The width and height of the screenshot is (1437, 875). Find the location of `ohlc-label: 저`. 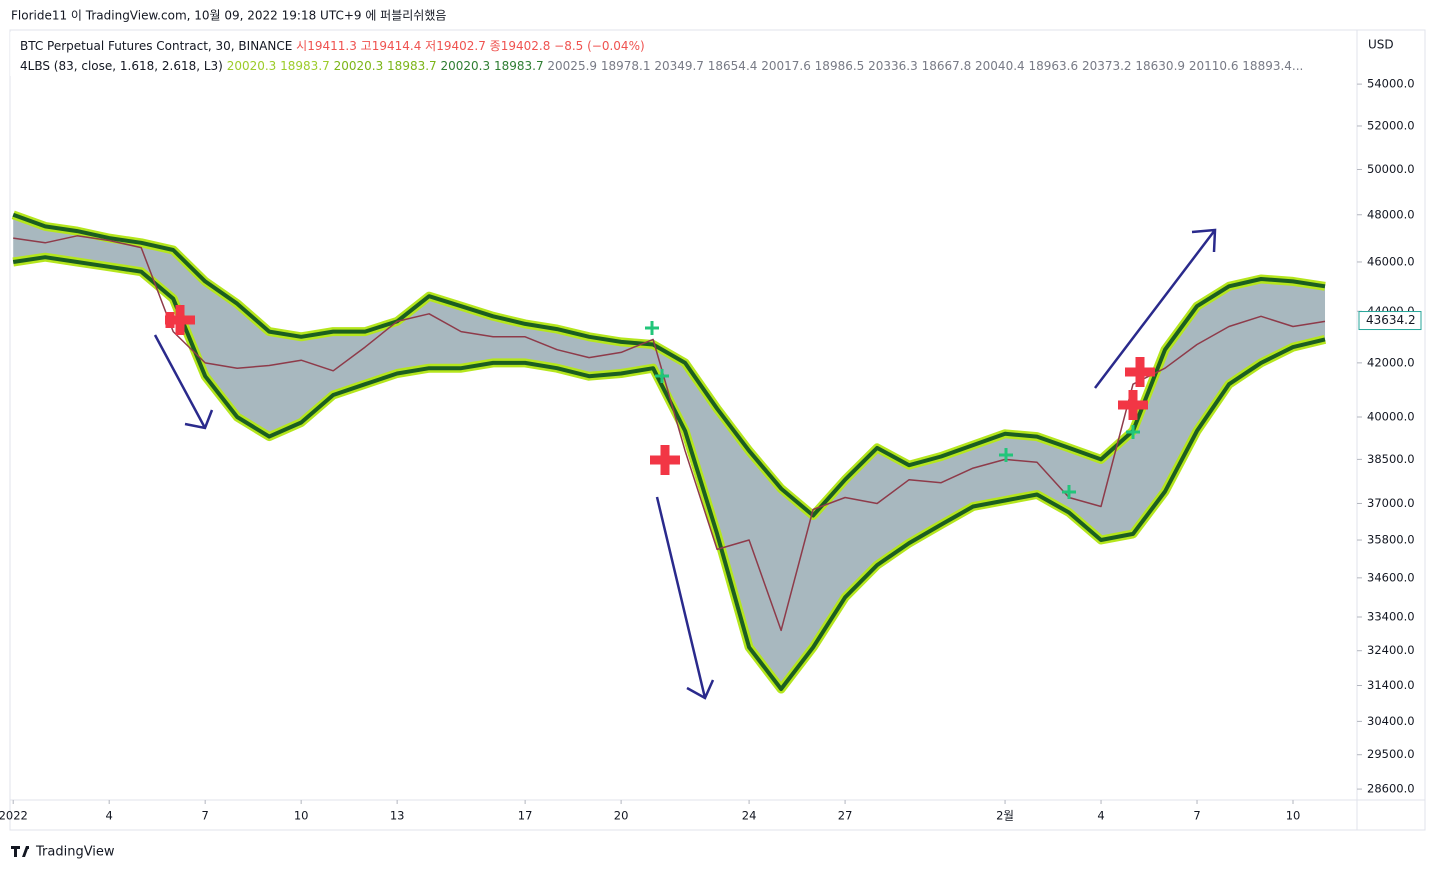

ohlc-label: 저 is located at coordinates (430, 46).